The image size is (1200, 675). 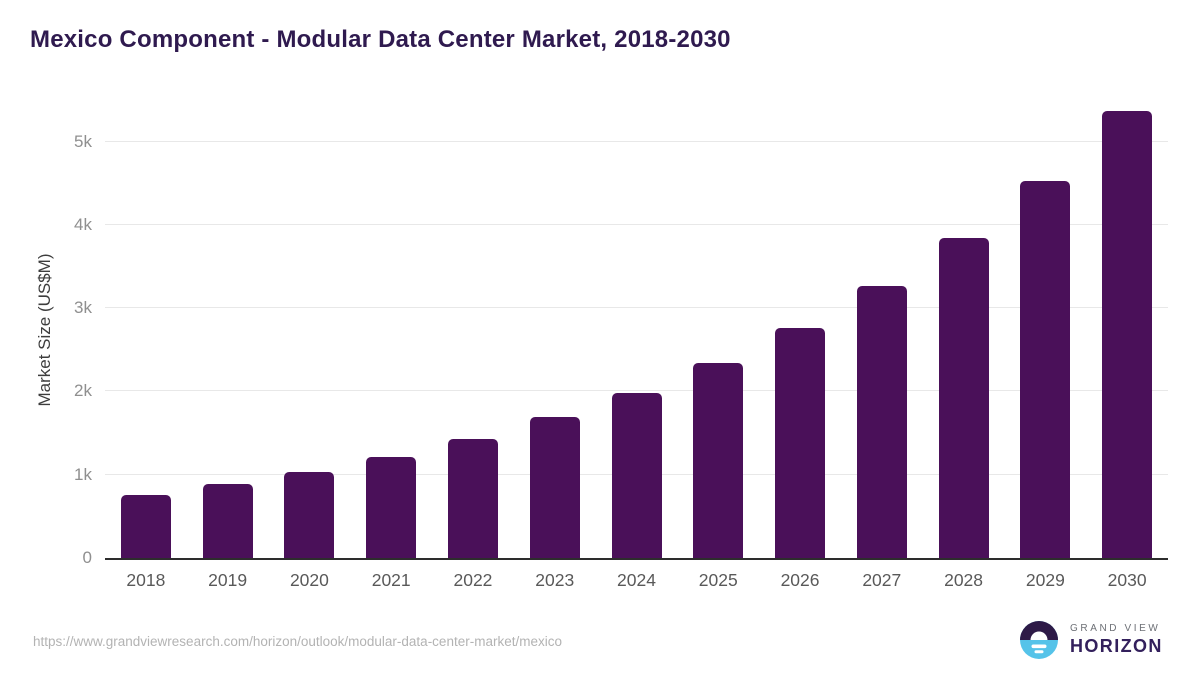 I want to click on bar-2029, so click(x=1045, y=369).